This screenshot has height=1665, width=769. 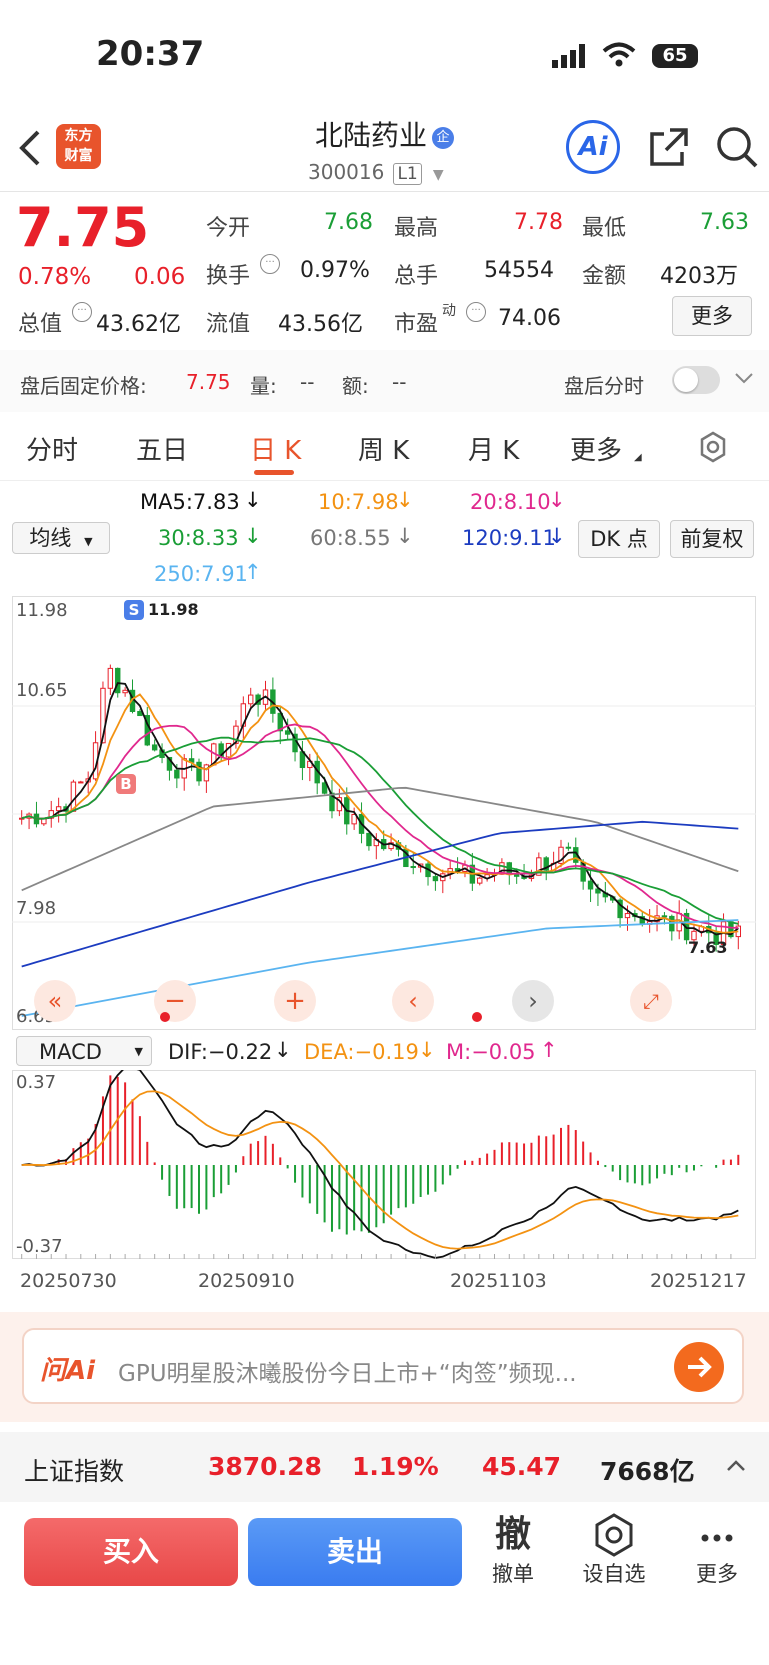 I want to click on buy-button: 买入, so click(x=131, y=1552).